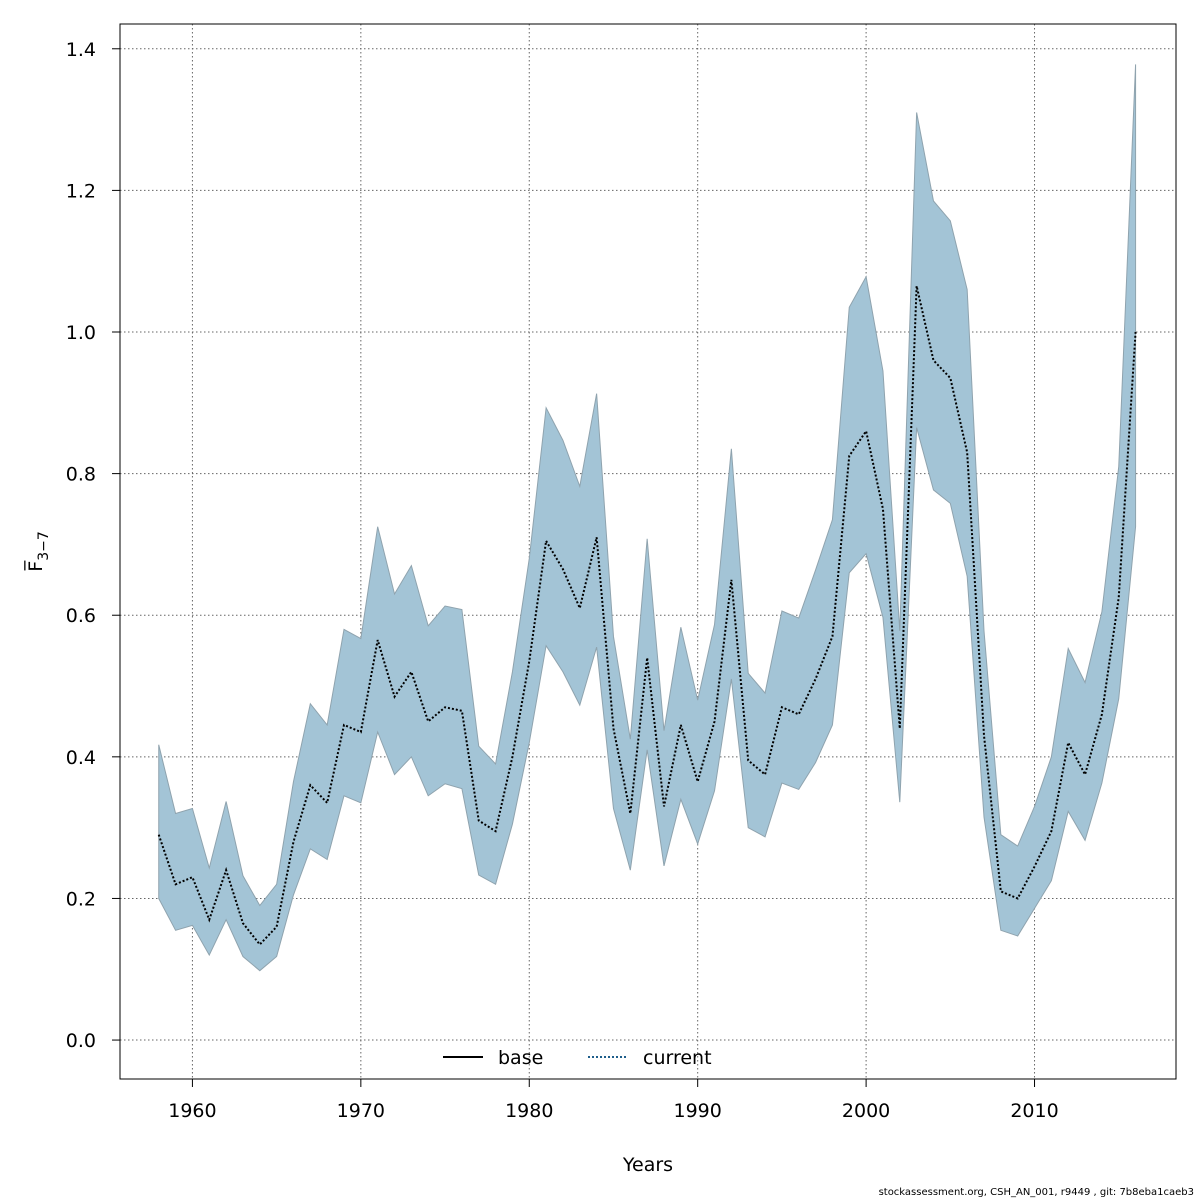 This screenshot has width=1200, height=1200. What do you see at coordinates (677, 1058) in the screenshot?
I see `legend-label-current: current` at bounding box center [677, 1058].